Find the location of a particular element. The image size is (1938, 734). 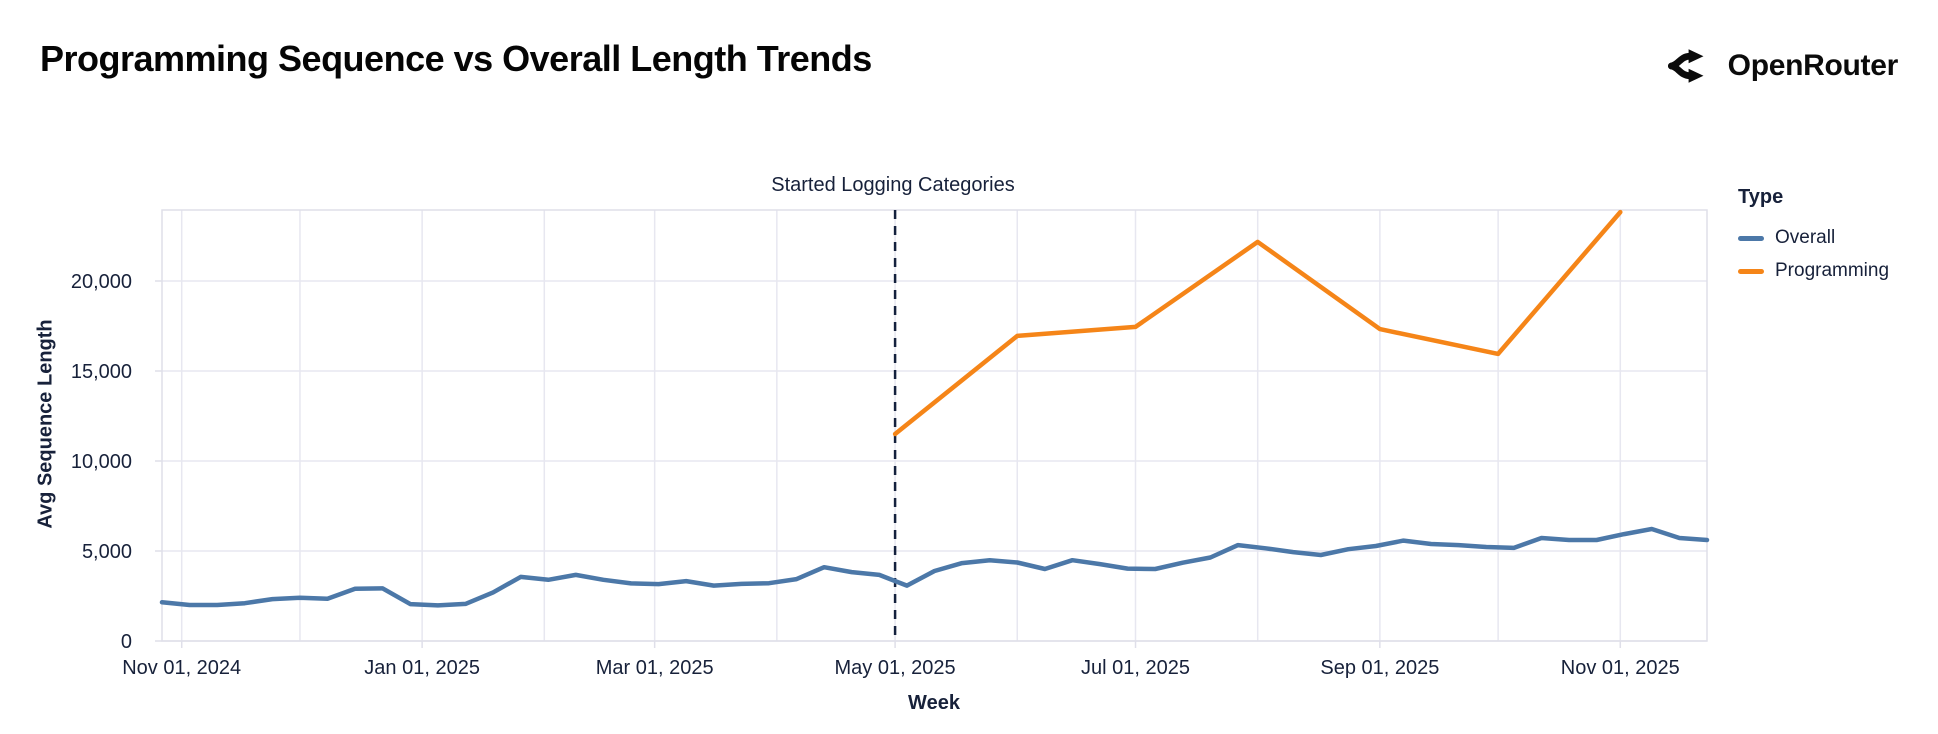

series-line-programming is located at coordinates (1257, 323).